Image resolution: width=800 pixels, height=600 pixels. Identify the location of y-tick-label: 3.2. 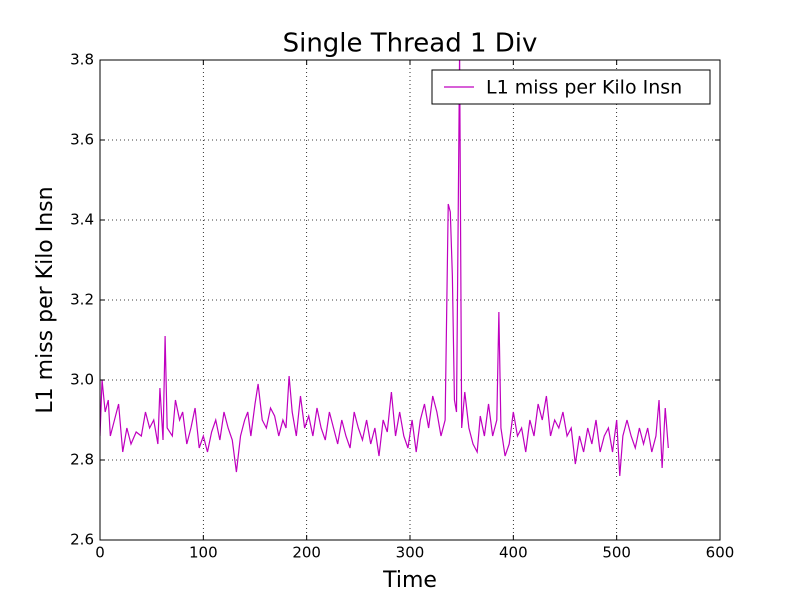
(82, 300).